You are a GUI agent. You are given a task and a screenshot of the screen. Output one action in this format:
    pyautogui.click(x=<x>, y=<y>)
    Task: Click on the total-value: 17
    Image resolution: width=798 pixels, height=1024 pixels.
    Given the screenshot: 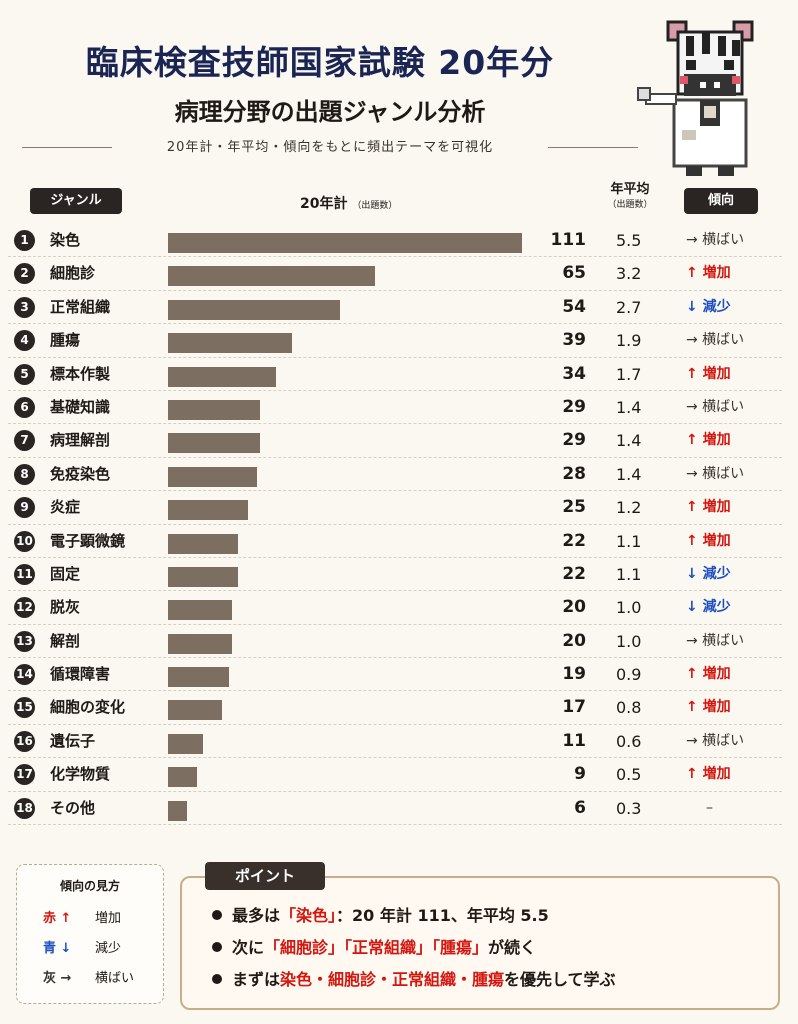 What is the action you would take?
    pyautogui.click(x=574, y=707)
    